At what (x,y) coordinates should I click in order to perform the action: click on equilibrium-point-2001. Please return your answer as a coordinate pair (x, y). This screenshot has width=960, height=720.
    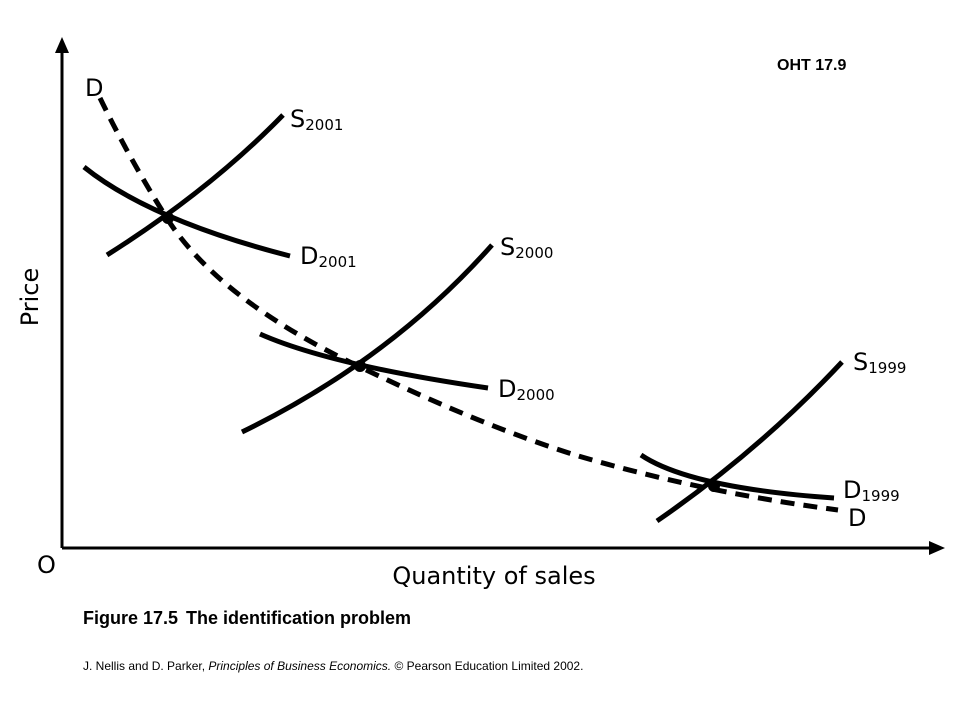
    Looking at the image, I should click on (168, 218).